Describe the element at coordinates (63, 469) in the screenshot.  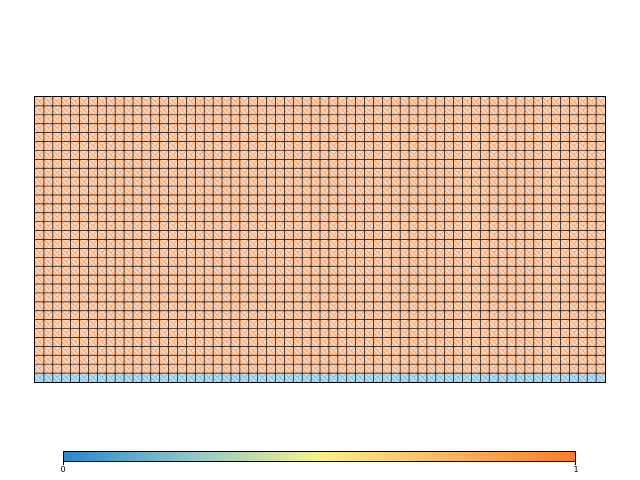
I see `colorbar-min-label: 0` at that location.